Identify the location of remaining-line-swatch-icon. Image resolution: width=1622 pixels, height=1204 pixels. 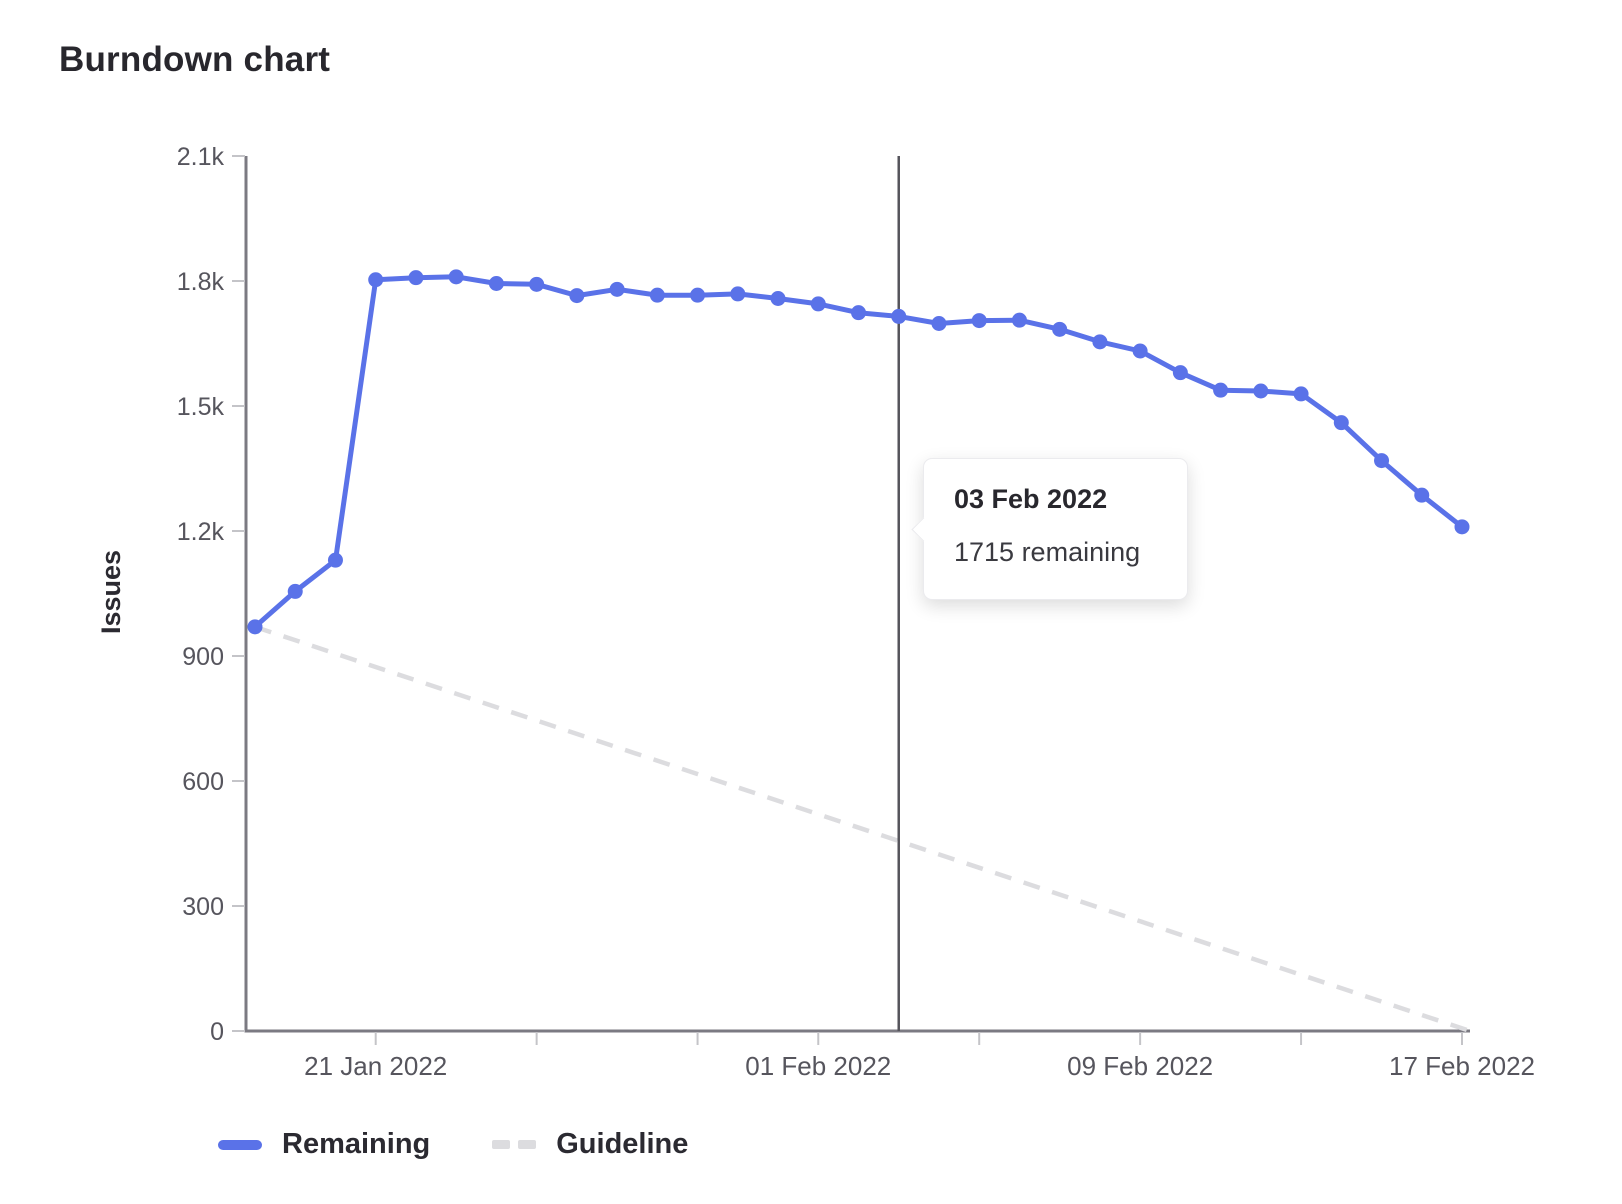
(240, 1144).